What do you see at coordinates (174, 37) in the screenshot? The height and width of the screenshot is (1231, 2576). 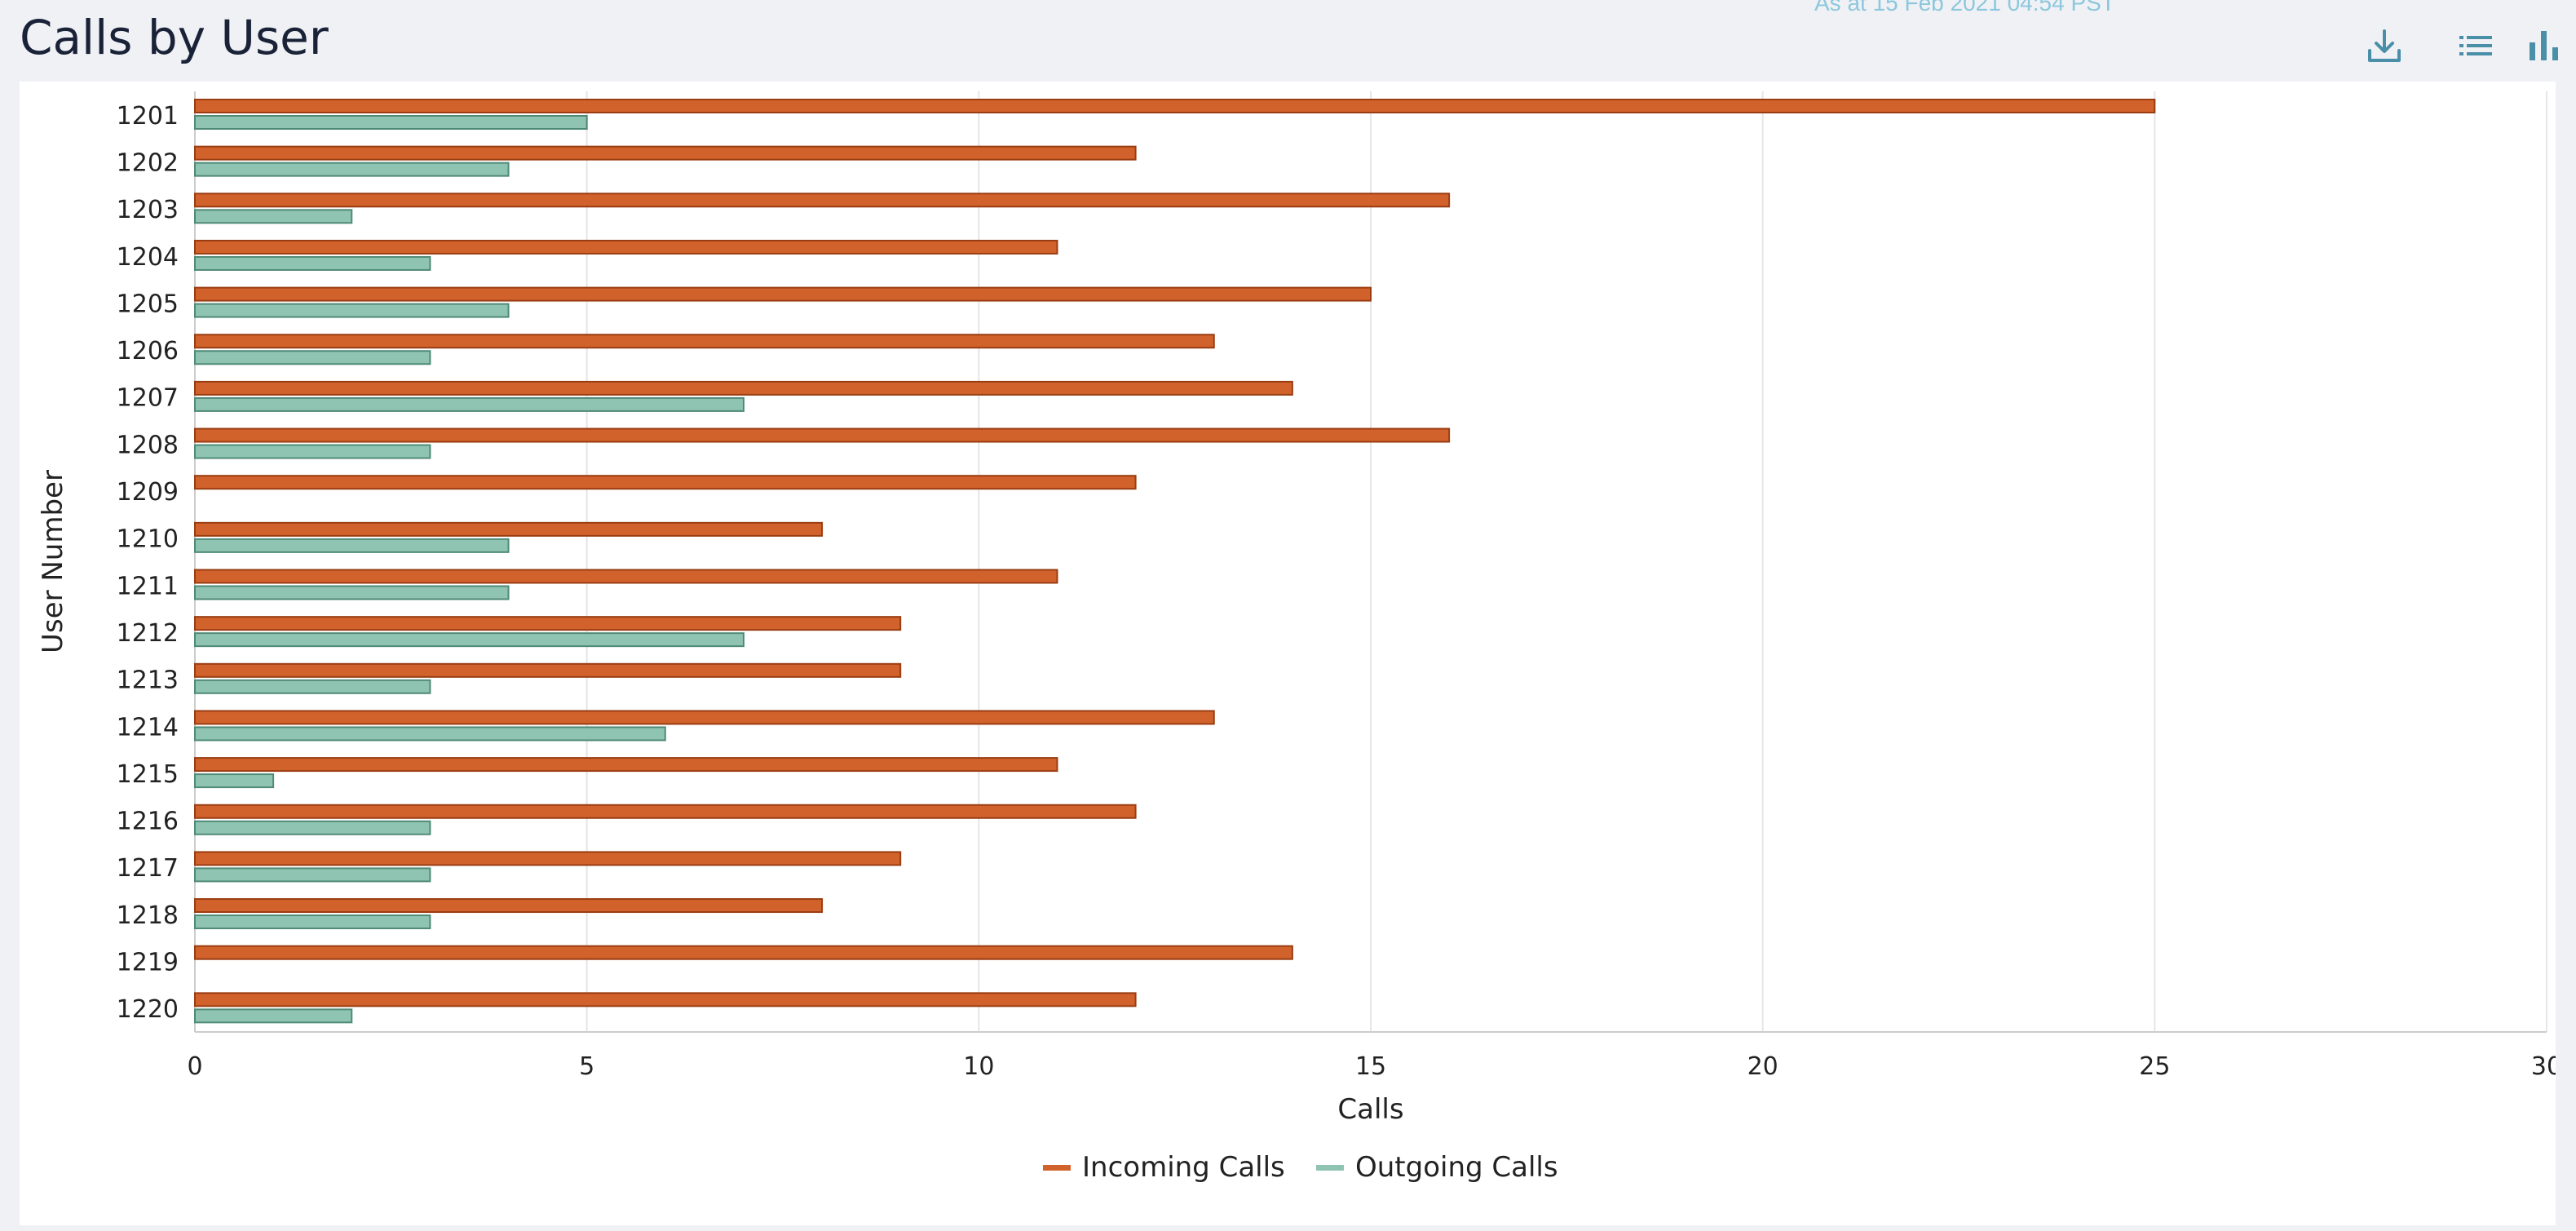 I see `page-title: Calls by User` at bounding box center [174, 37].